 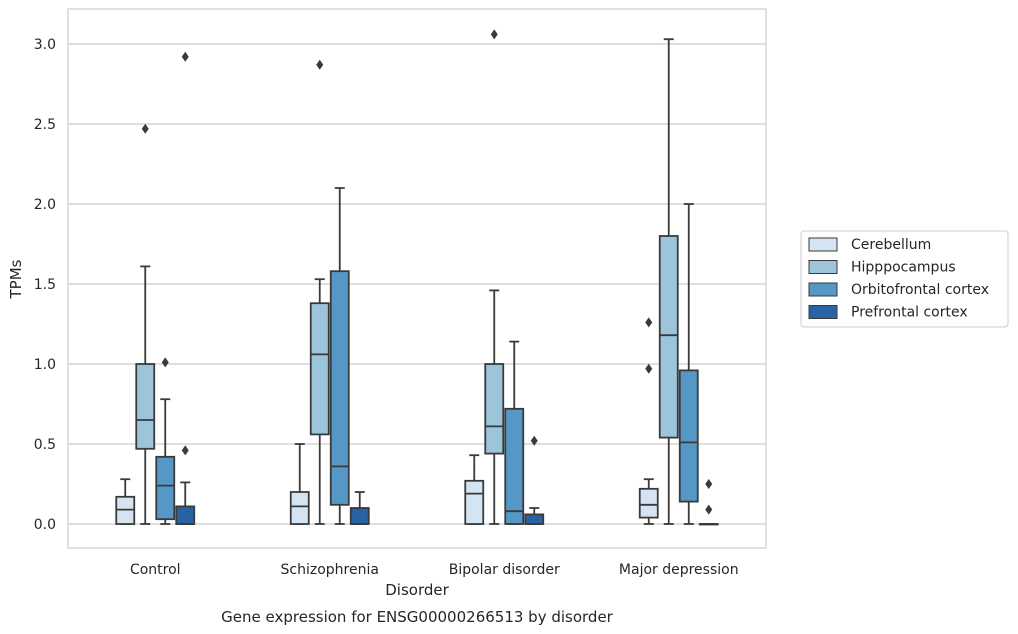 What do you see at coordinates (504, 570) in the screenshot?
I see `x-tick-label: Bipolar disorder` at bounding box center [504, 570].